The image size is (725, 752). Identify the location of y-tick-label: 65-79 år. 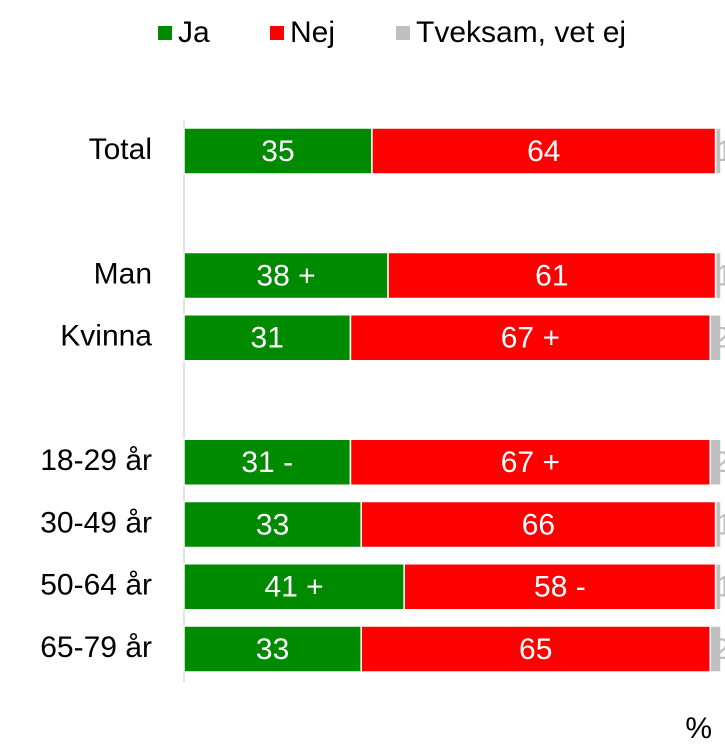
(96, 647).